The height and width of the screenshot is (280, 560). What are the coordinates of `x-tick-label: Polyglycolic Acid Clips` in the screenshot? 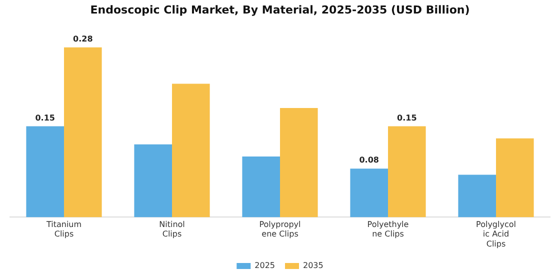 It's located at (496, 234).